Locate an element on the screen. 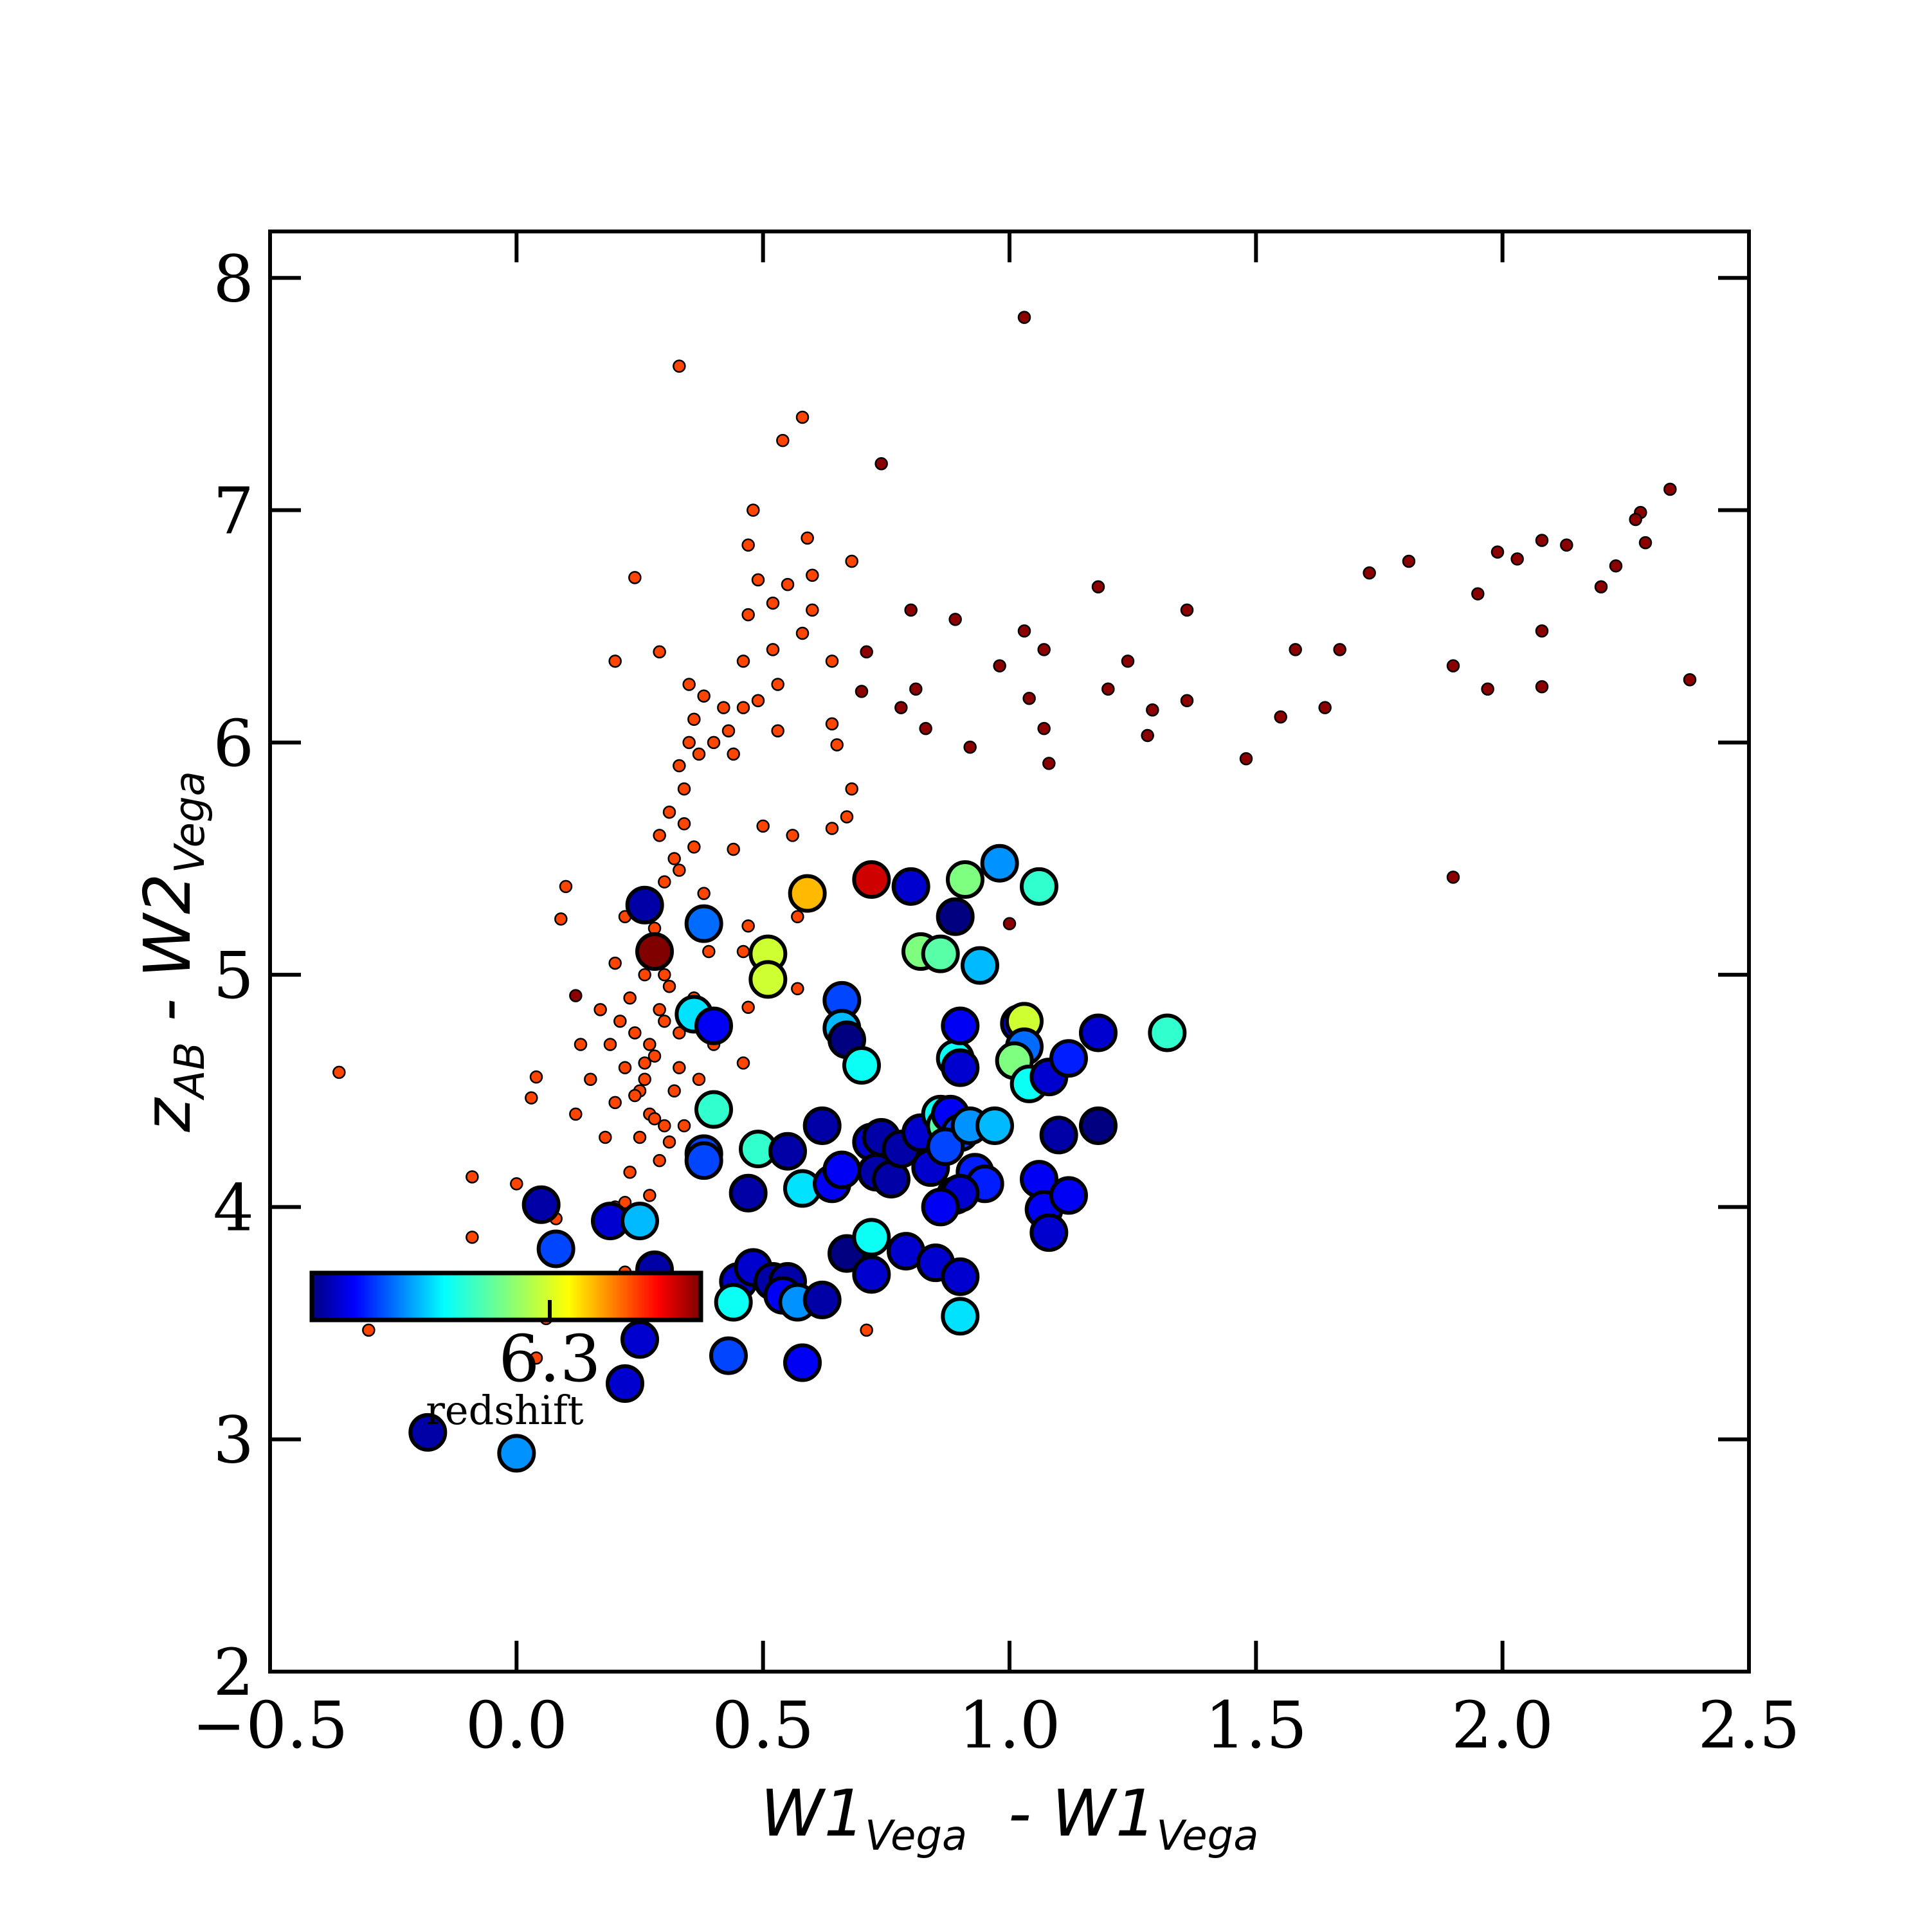  y-tick-label: 4 is located at coordinates (233, 1207).